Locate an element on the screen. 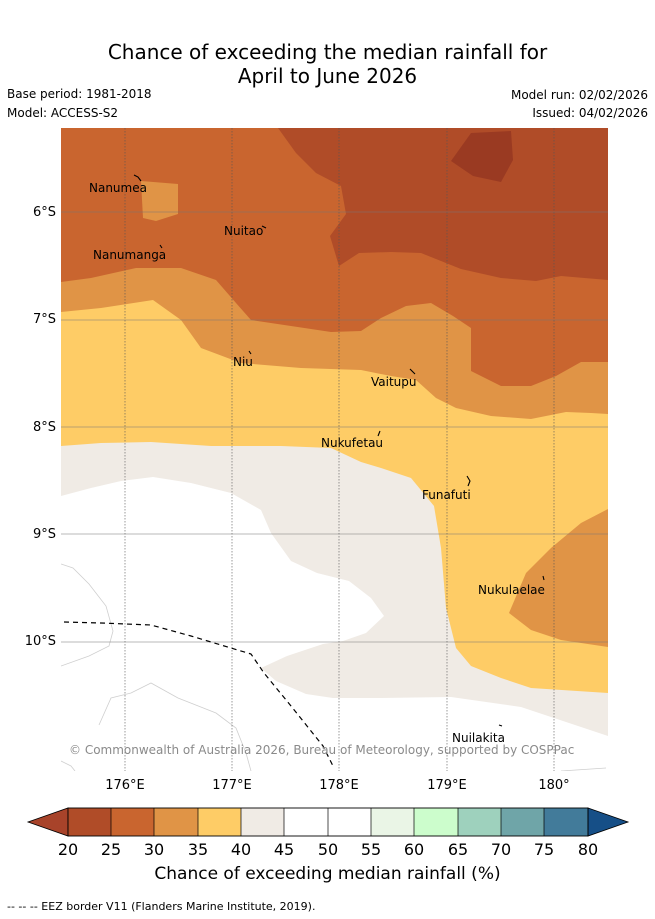 This screenshot has height=919, width=655. colorbar-tick-45: 45 is located at coordinates (284, 849).